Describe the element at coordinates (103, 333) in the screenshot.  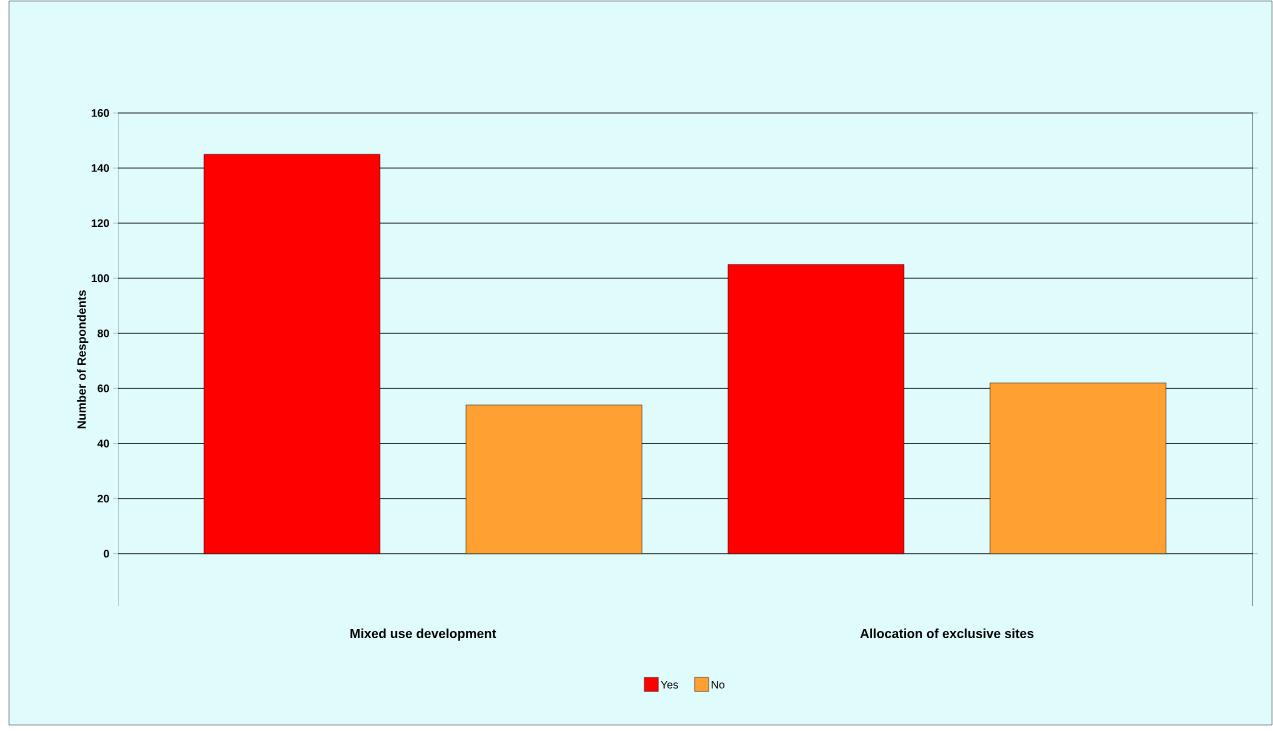
I see `y-tick-label: 80` at that location.